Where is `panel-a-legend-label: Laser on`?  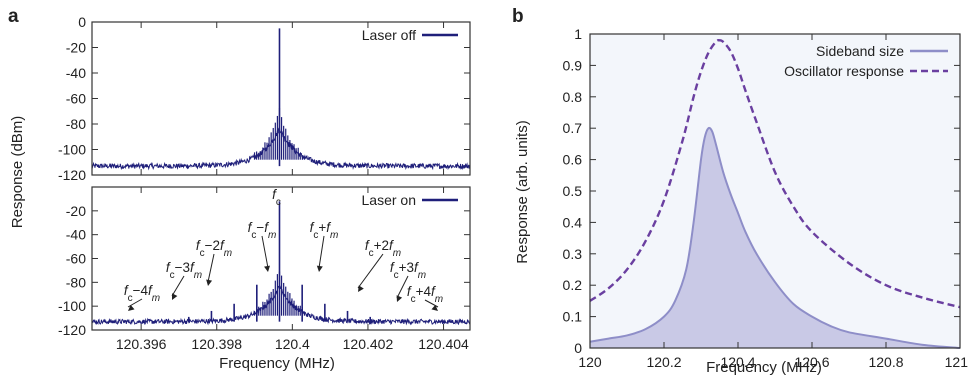
panel-a-legend-label: Laser on is located at coordinates (389, 200).